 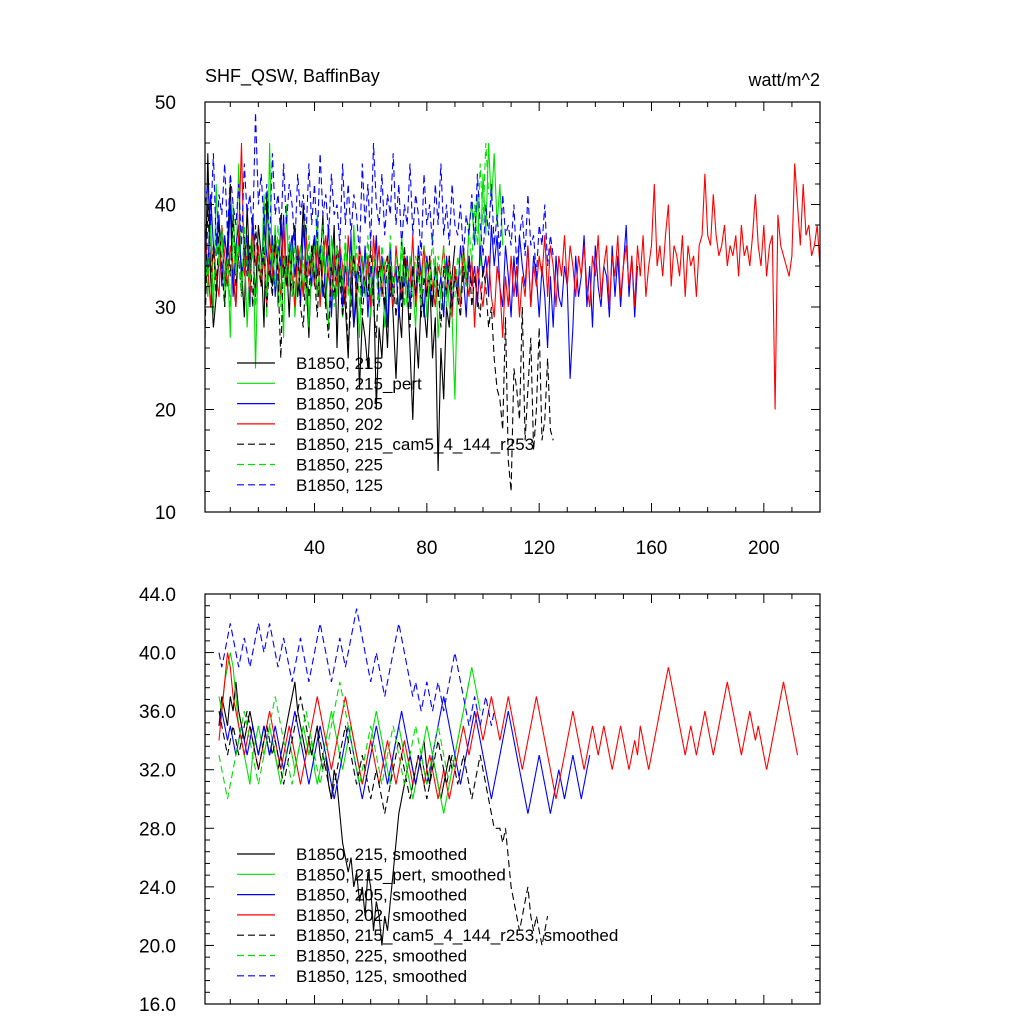 What do you see at coordinates (356, 667) in the screenshot?
I see `series-line-b1850-125-smoothed` at bounding box center [356, 667].